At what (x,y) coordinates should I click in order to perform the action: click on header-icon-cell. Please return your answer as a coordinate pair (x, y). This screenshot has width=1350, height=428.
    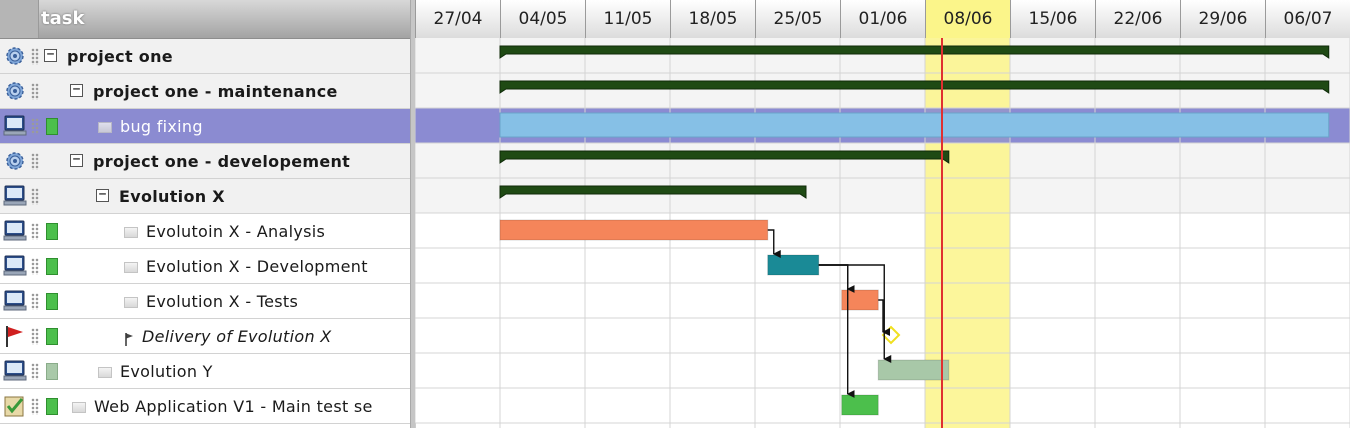
    Looking at the image, I should click on (19, 19).